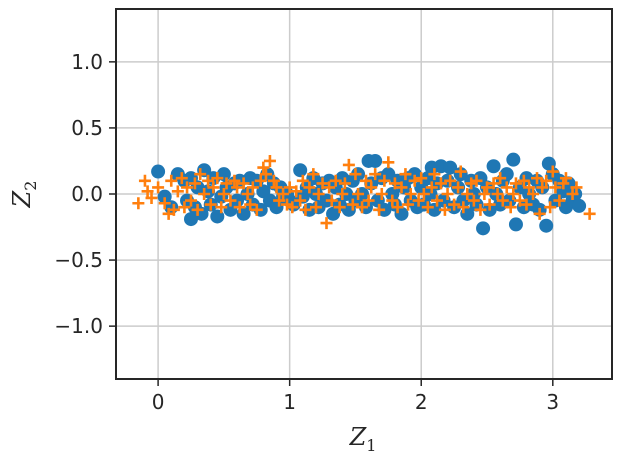  I want to click on x-tick-label: 1, so click(289, 402).